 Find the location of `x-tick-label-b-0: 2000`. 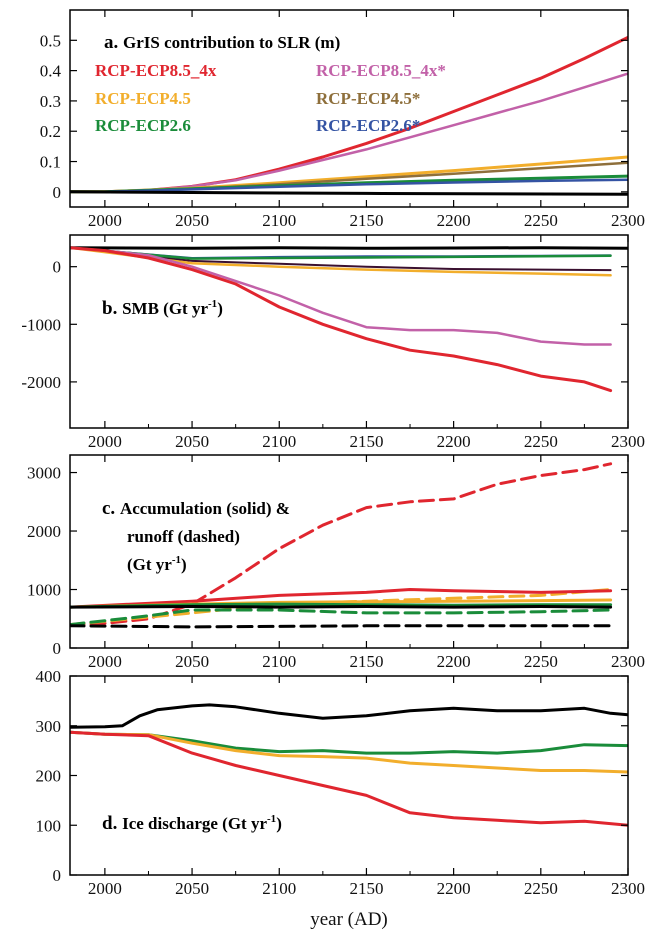

x-tick-label-b-0: 2000 is located at coordinates (105, 441).